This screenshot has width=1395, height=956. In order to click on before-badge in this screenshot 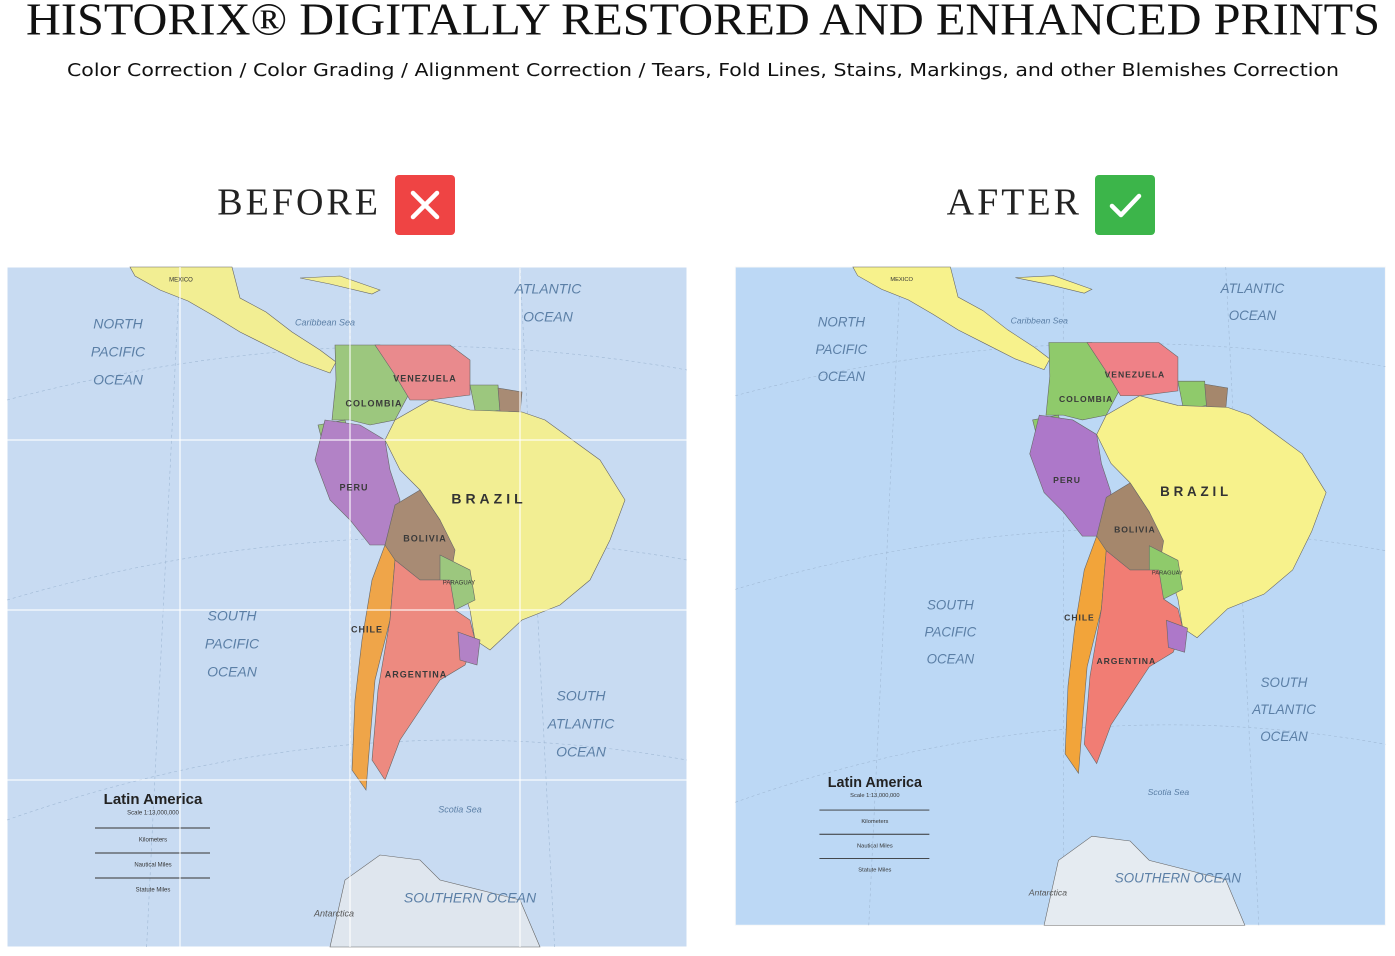, I will do `click(425, 205)`.